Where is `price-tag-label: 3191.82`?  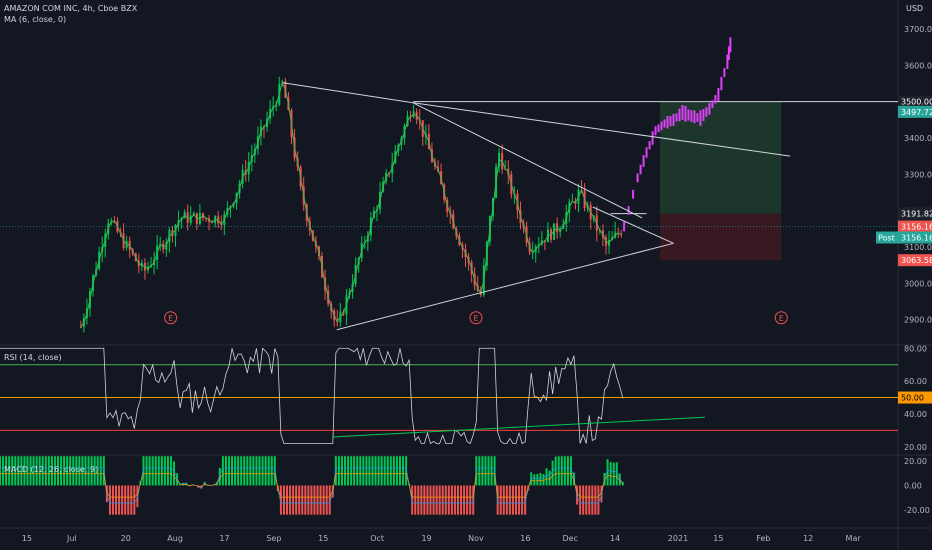
price-tag-label: 3191.82 is located at coordinates (916, 214).